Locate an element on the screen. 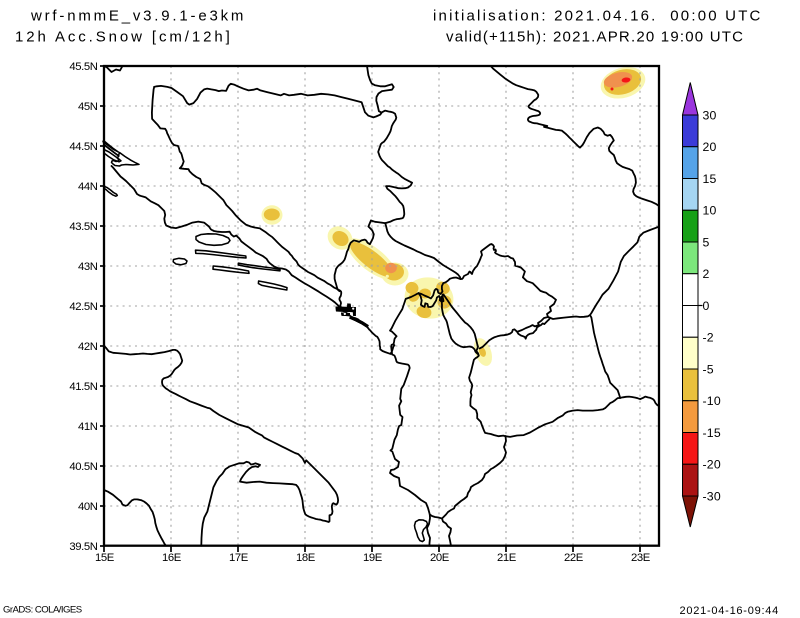  svg-text:valid(+115h): 2021.APR.20 19:0: valid(+115h): 2021.APR.20 19:00 UTC is located at coordinates (595, 37).